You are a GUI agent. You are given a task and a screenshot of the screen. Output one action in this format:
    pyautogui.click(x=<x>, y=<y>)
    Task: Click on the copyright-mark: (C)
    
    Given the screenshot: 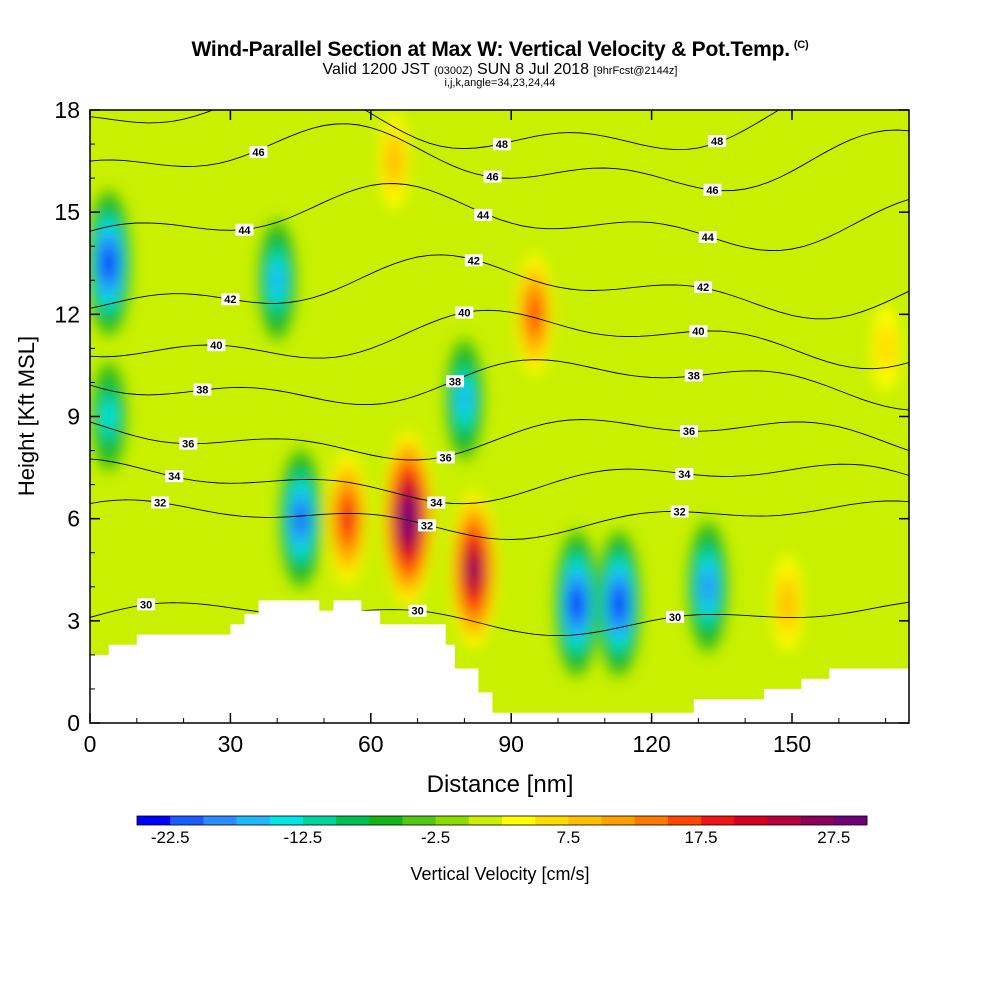 What is the action you would take?
    pyautogui.click(x=801, y=45)
    